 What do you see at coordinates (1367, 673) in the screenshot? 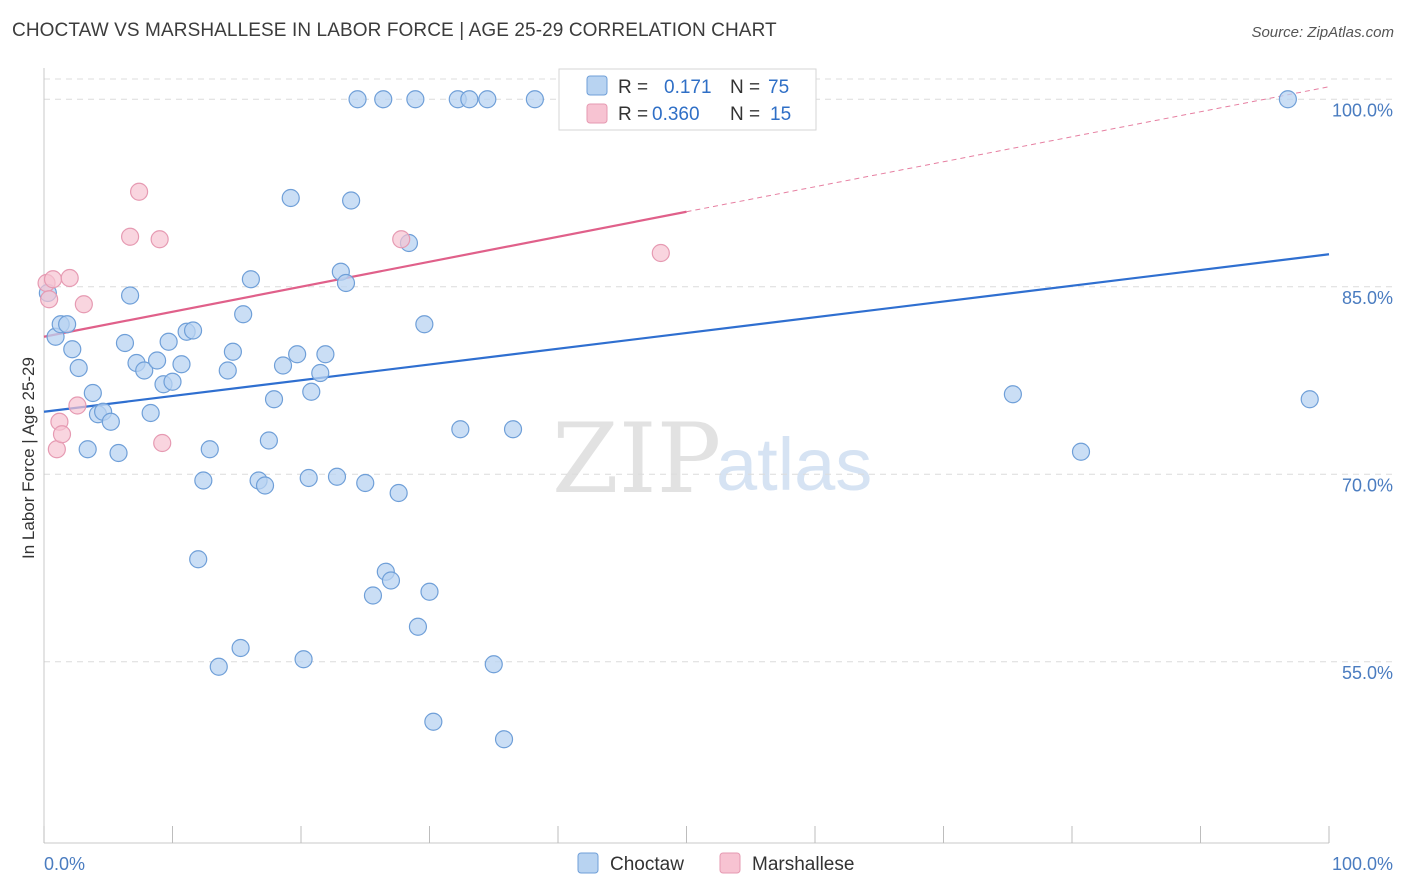
I see `y-tick-label-55: 55.0%` at bounding box center [1367, 673].